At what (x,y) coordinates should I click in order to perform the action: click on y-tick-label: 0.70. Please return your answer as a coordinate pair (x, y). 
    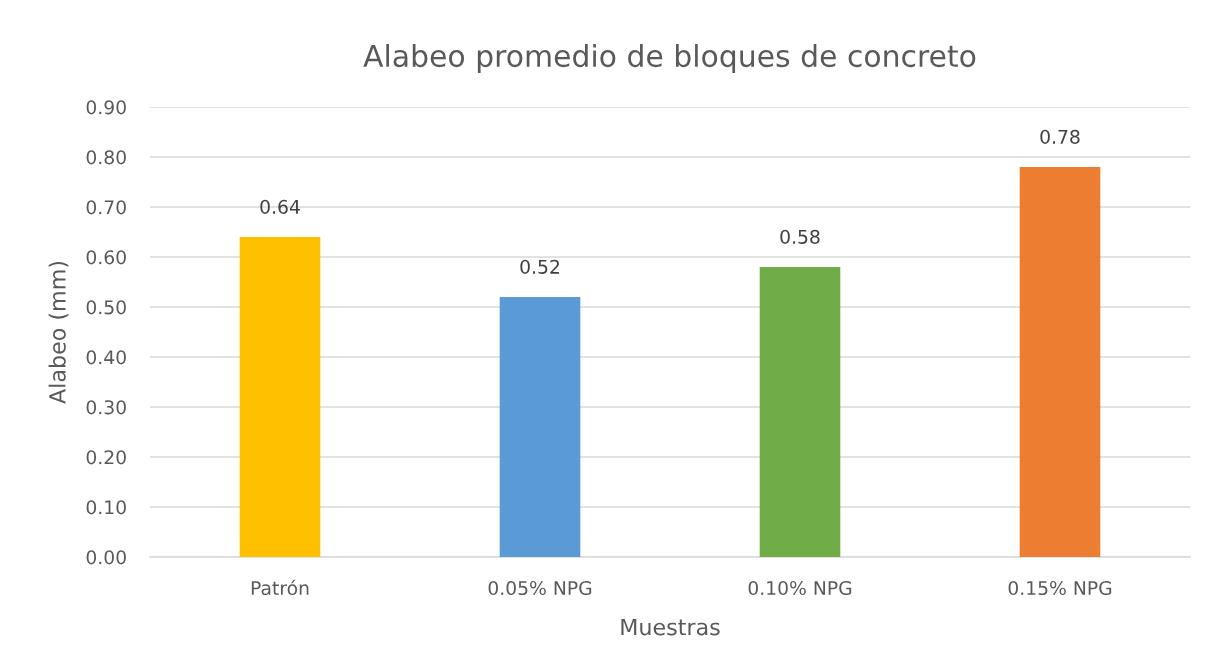
    Looking at the image, I should click on (106, 207).